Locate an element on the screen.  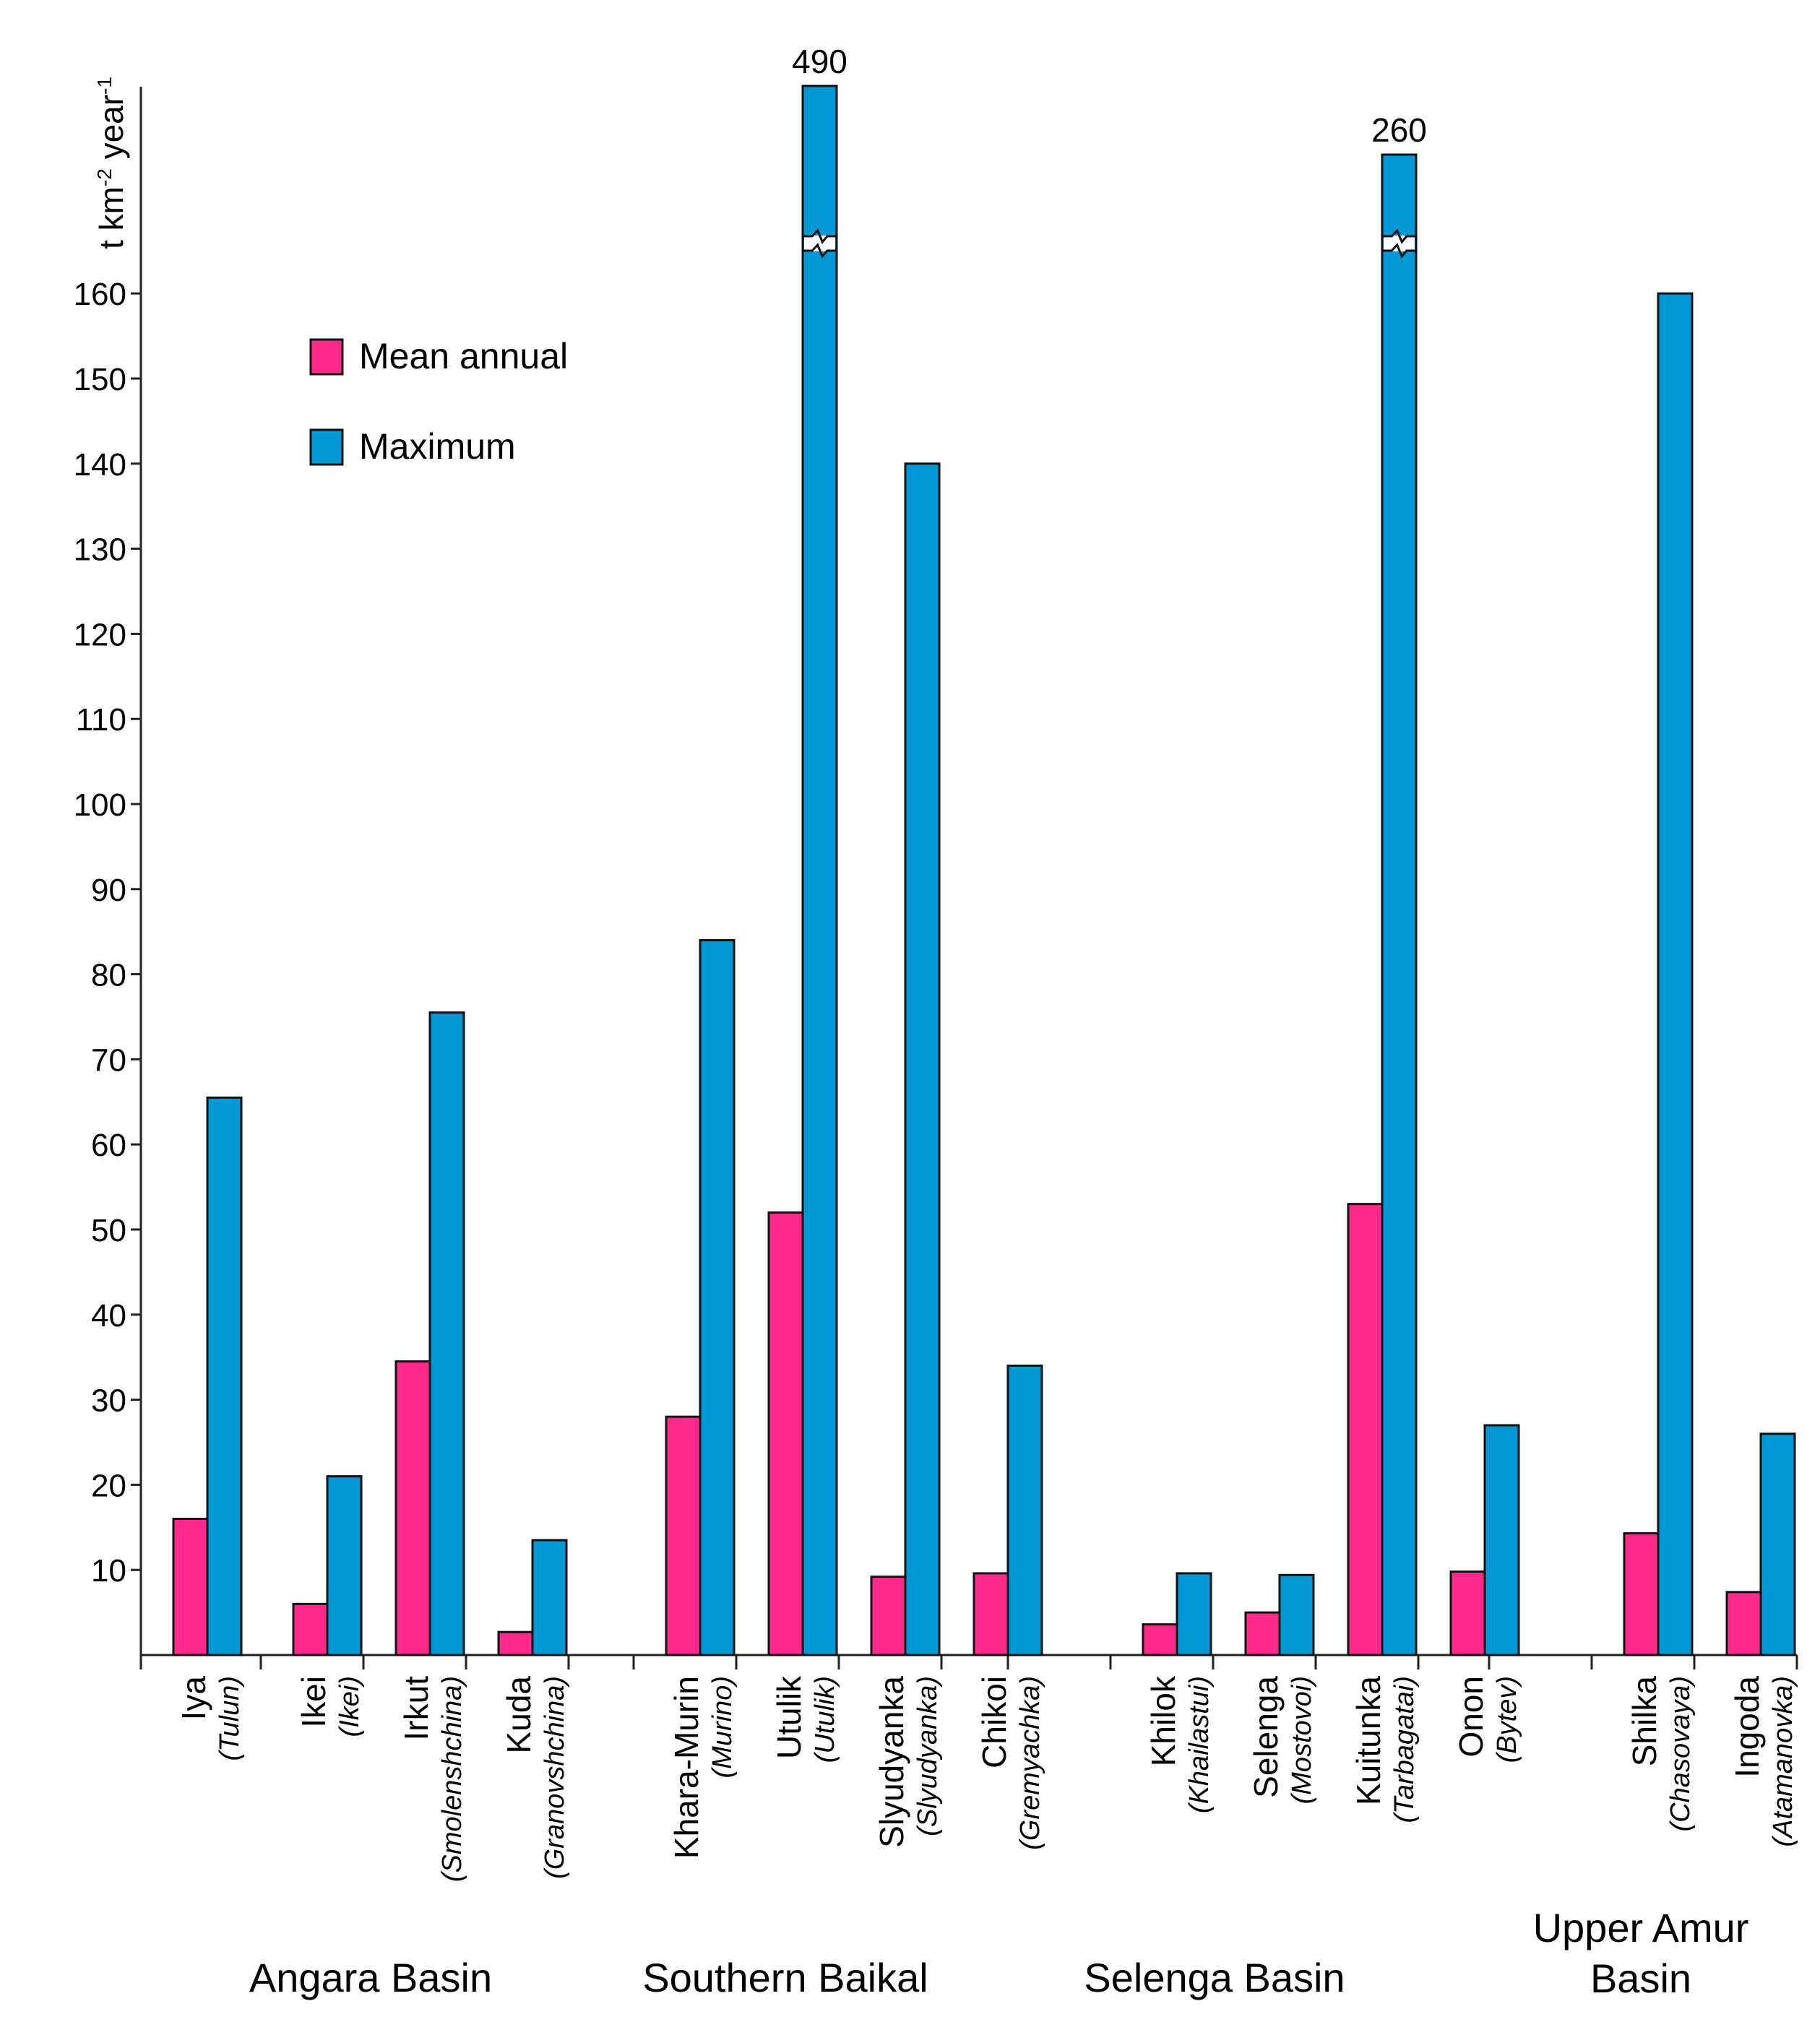
y-tick-label: 140 is located at coordinates (100, 465).